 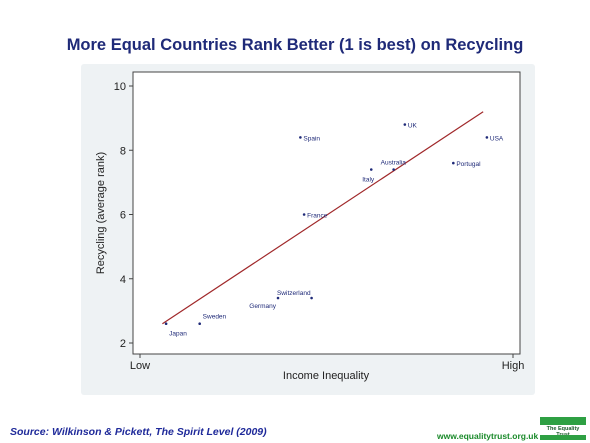 What do you see at coordinates (326, 376) in the screenshot?
I see `x-axis-label: Income Inequality` at bounding box center [326, 376].